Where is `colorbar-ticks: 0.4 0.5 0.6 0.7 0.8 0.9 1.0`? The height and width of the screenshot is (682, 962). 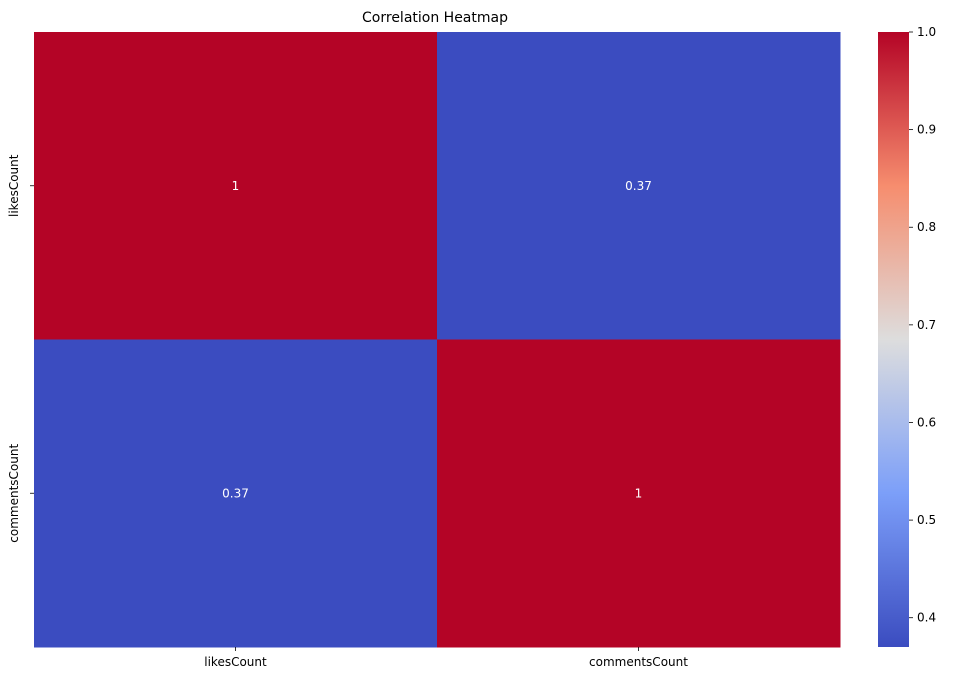
colorbar-ticks: 0.4 0.5 0.6 0.7 0.8 0.9 1.0 is located at coordinates (922, 325).